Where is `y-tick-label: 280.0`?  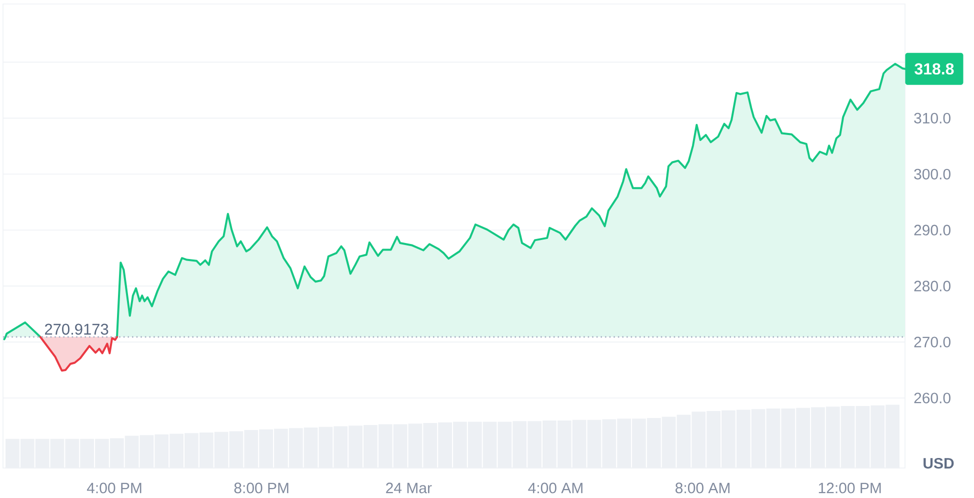 y-tick-label: 280.0 is located at coordinates (932, 286).